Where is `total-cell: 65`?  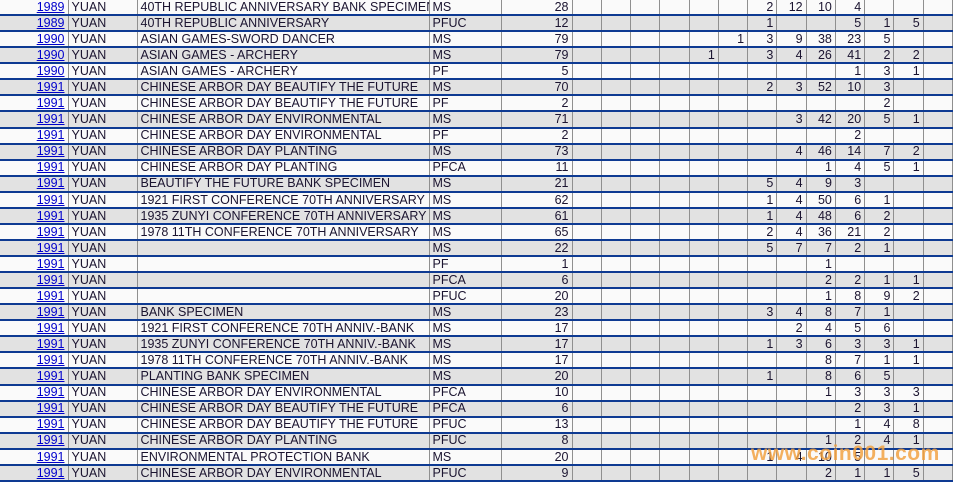
total-cell: 65 is located at coordinates (537, 231).